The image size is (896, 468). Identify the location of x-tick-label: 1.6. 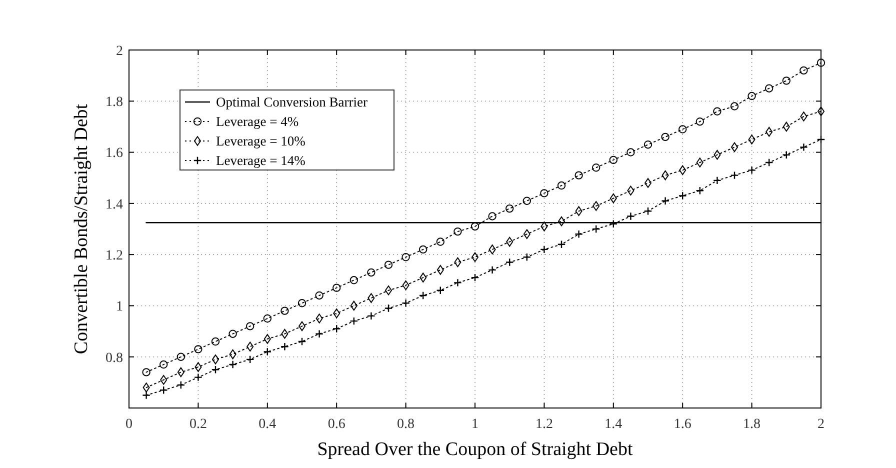
(683, 424).